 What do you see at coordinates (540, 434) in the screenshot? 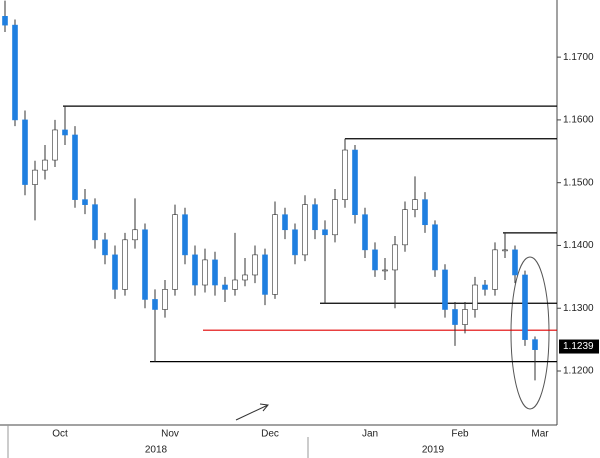
I see `x-tick-label: Mar` at bounding box center [540, 434].